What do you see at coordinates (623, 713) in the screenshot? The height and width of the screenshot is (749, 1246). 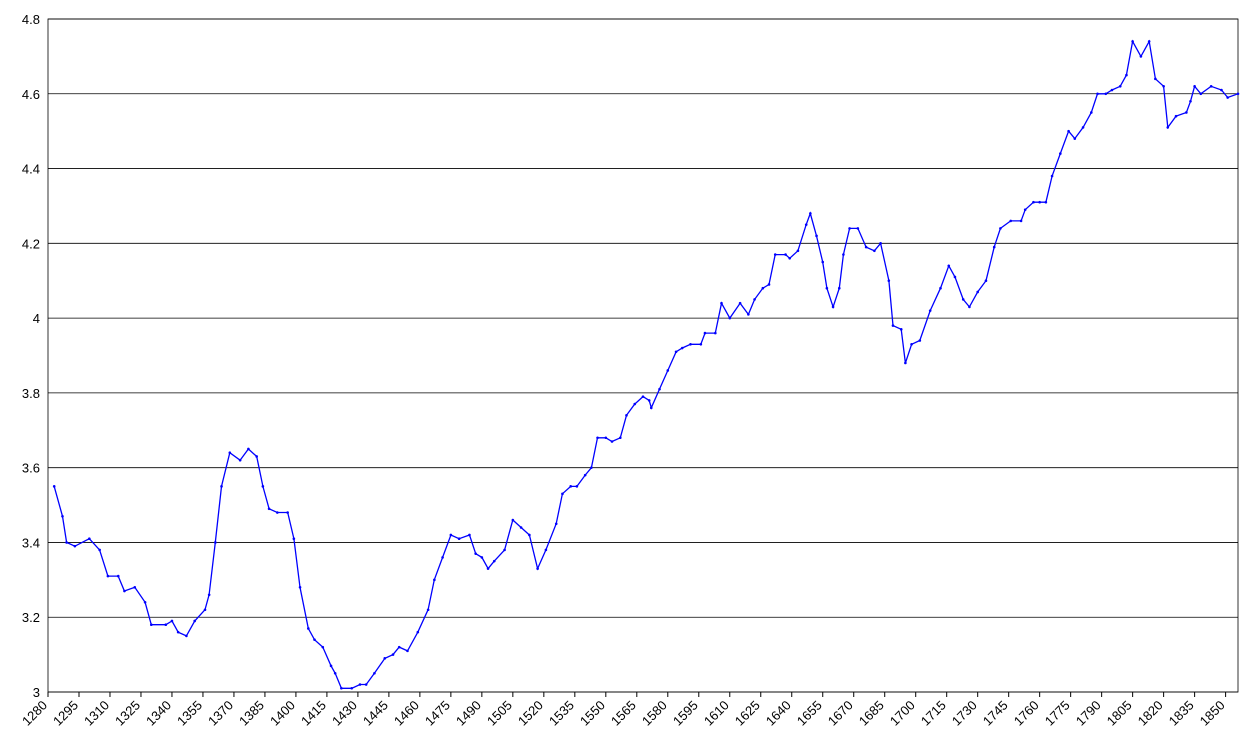 I see `x-tick-label: 1565` at bounding box center [623, 713].